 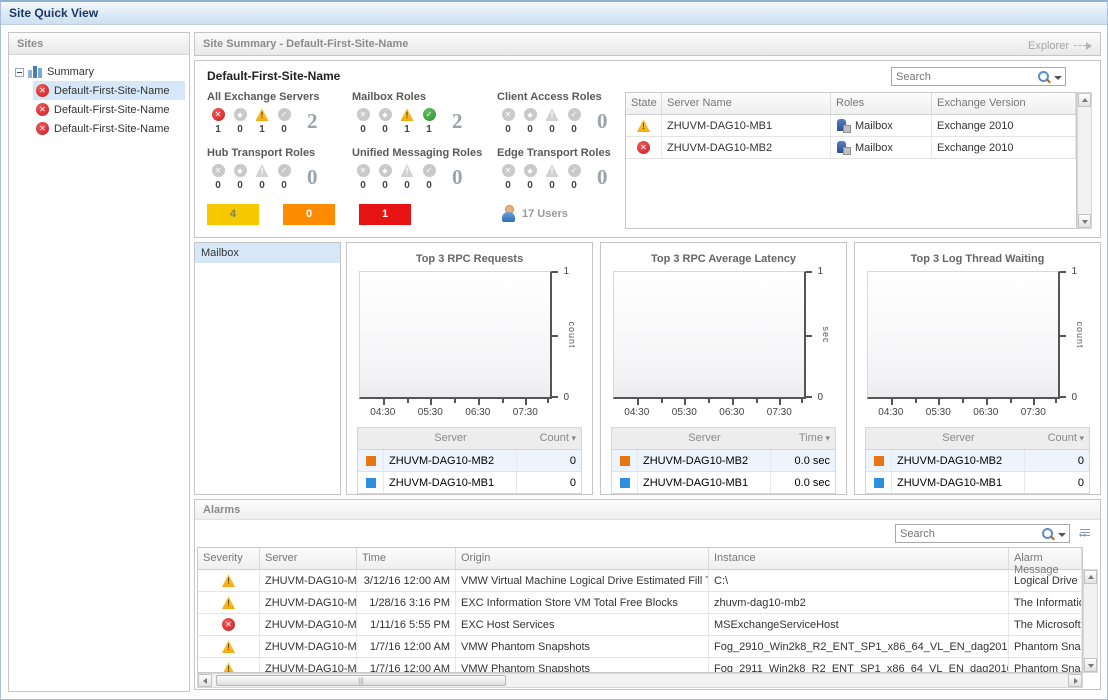 I want to click on server-row-2: ZHUVM-DAG10-MB2 Mailbox Exchange 2010, so click(x=851, y=148).